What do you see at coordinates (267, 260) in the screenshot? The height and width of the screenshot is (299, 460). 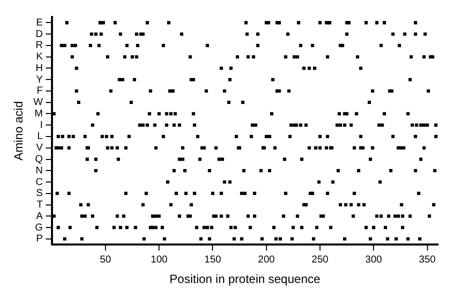 I see `x-tick-label: 200` at bounding box center [267, 260].